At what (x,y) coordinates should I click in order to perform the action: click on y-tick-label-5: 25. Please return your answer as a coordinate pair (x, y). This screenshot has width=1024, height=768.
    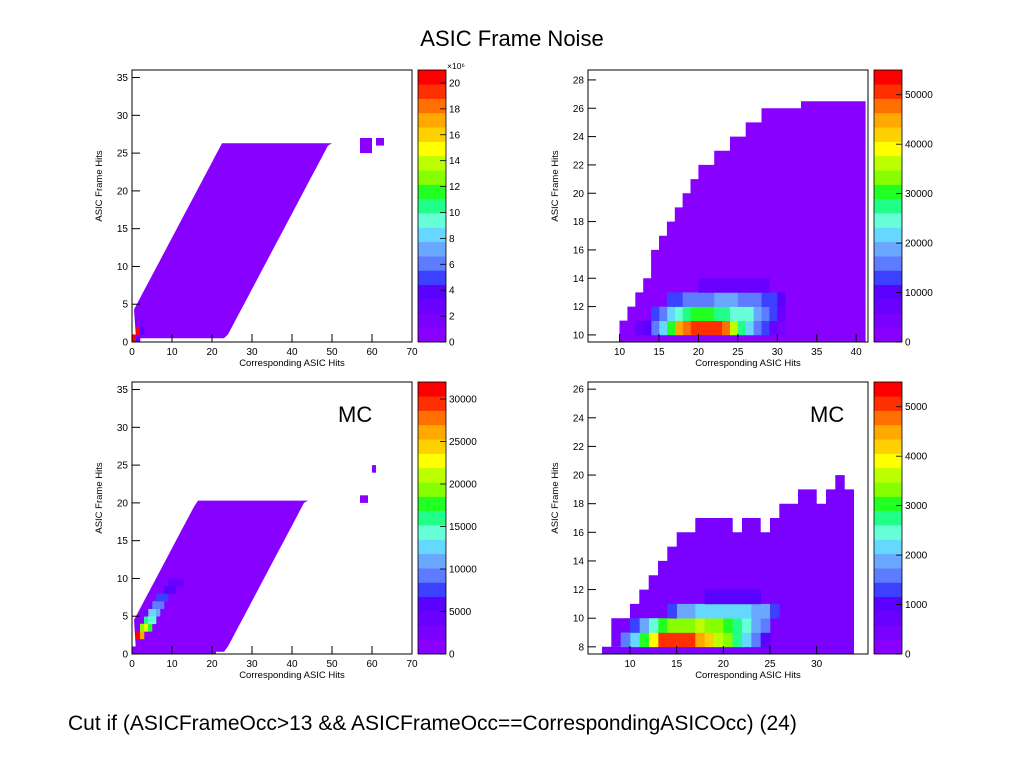
    Looking at the image, I should click on (123, 466).